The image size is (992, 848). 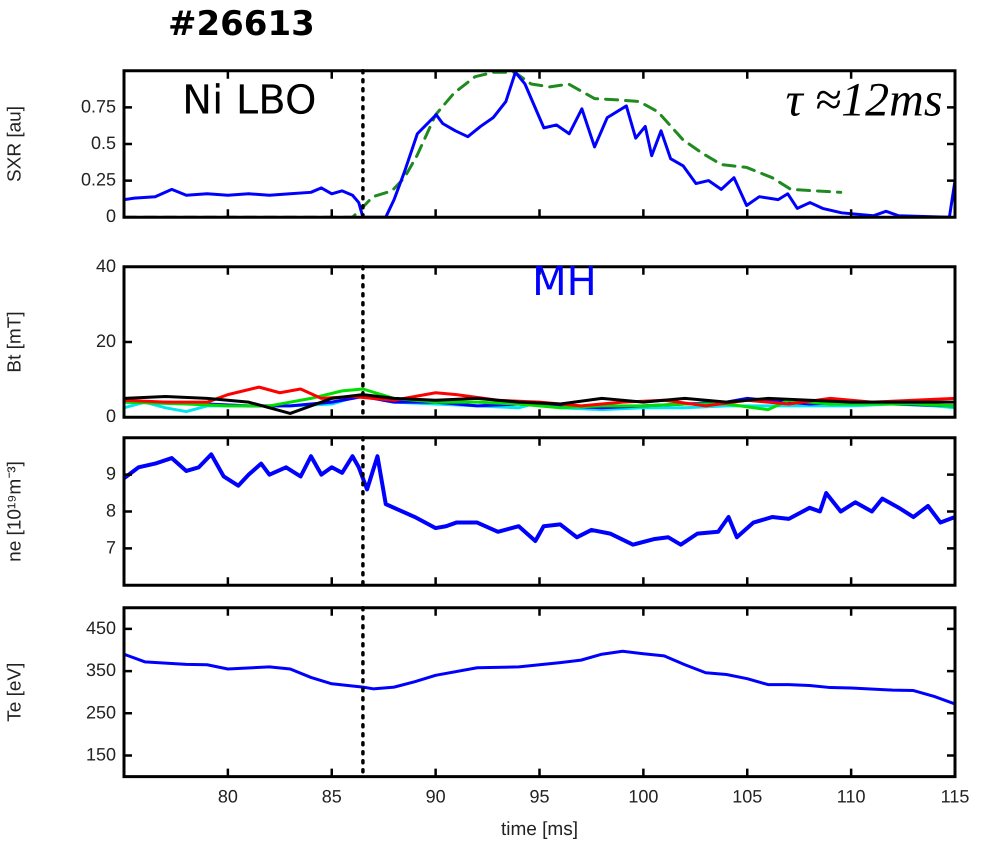 I want to click on y-tick-label: 350, so click(x=101, y=670).